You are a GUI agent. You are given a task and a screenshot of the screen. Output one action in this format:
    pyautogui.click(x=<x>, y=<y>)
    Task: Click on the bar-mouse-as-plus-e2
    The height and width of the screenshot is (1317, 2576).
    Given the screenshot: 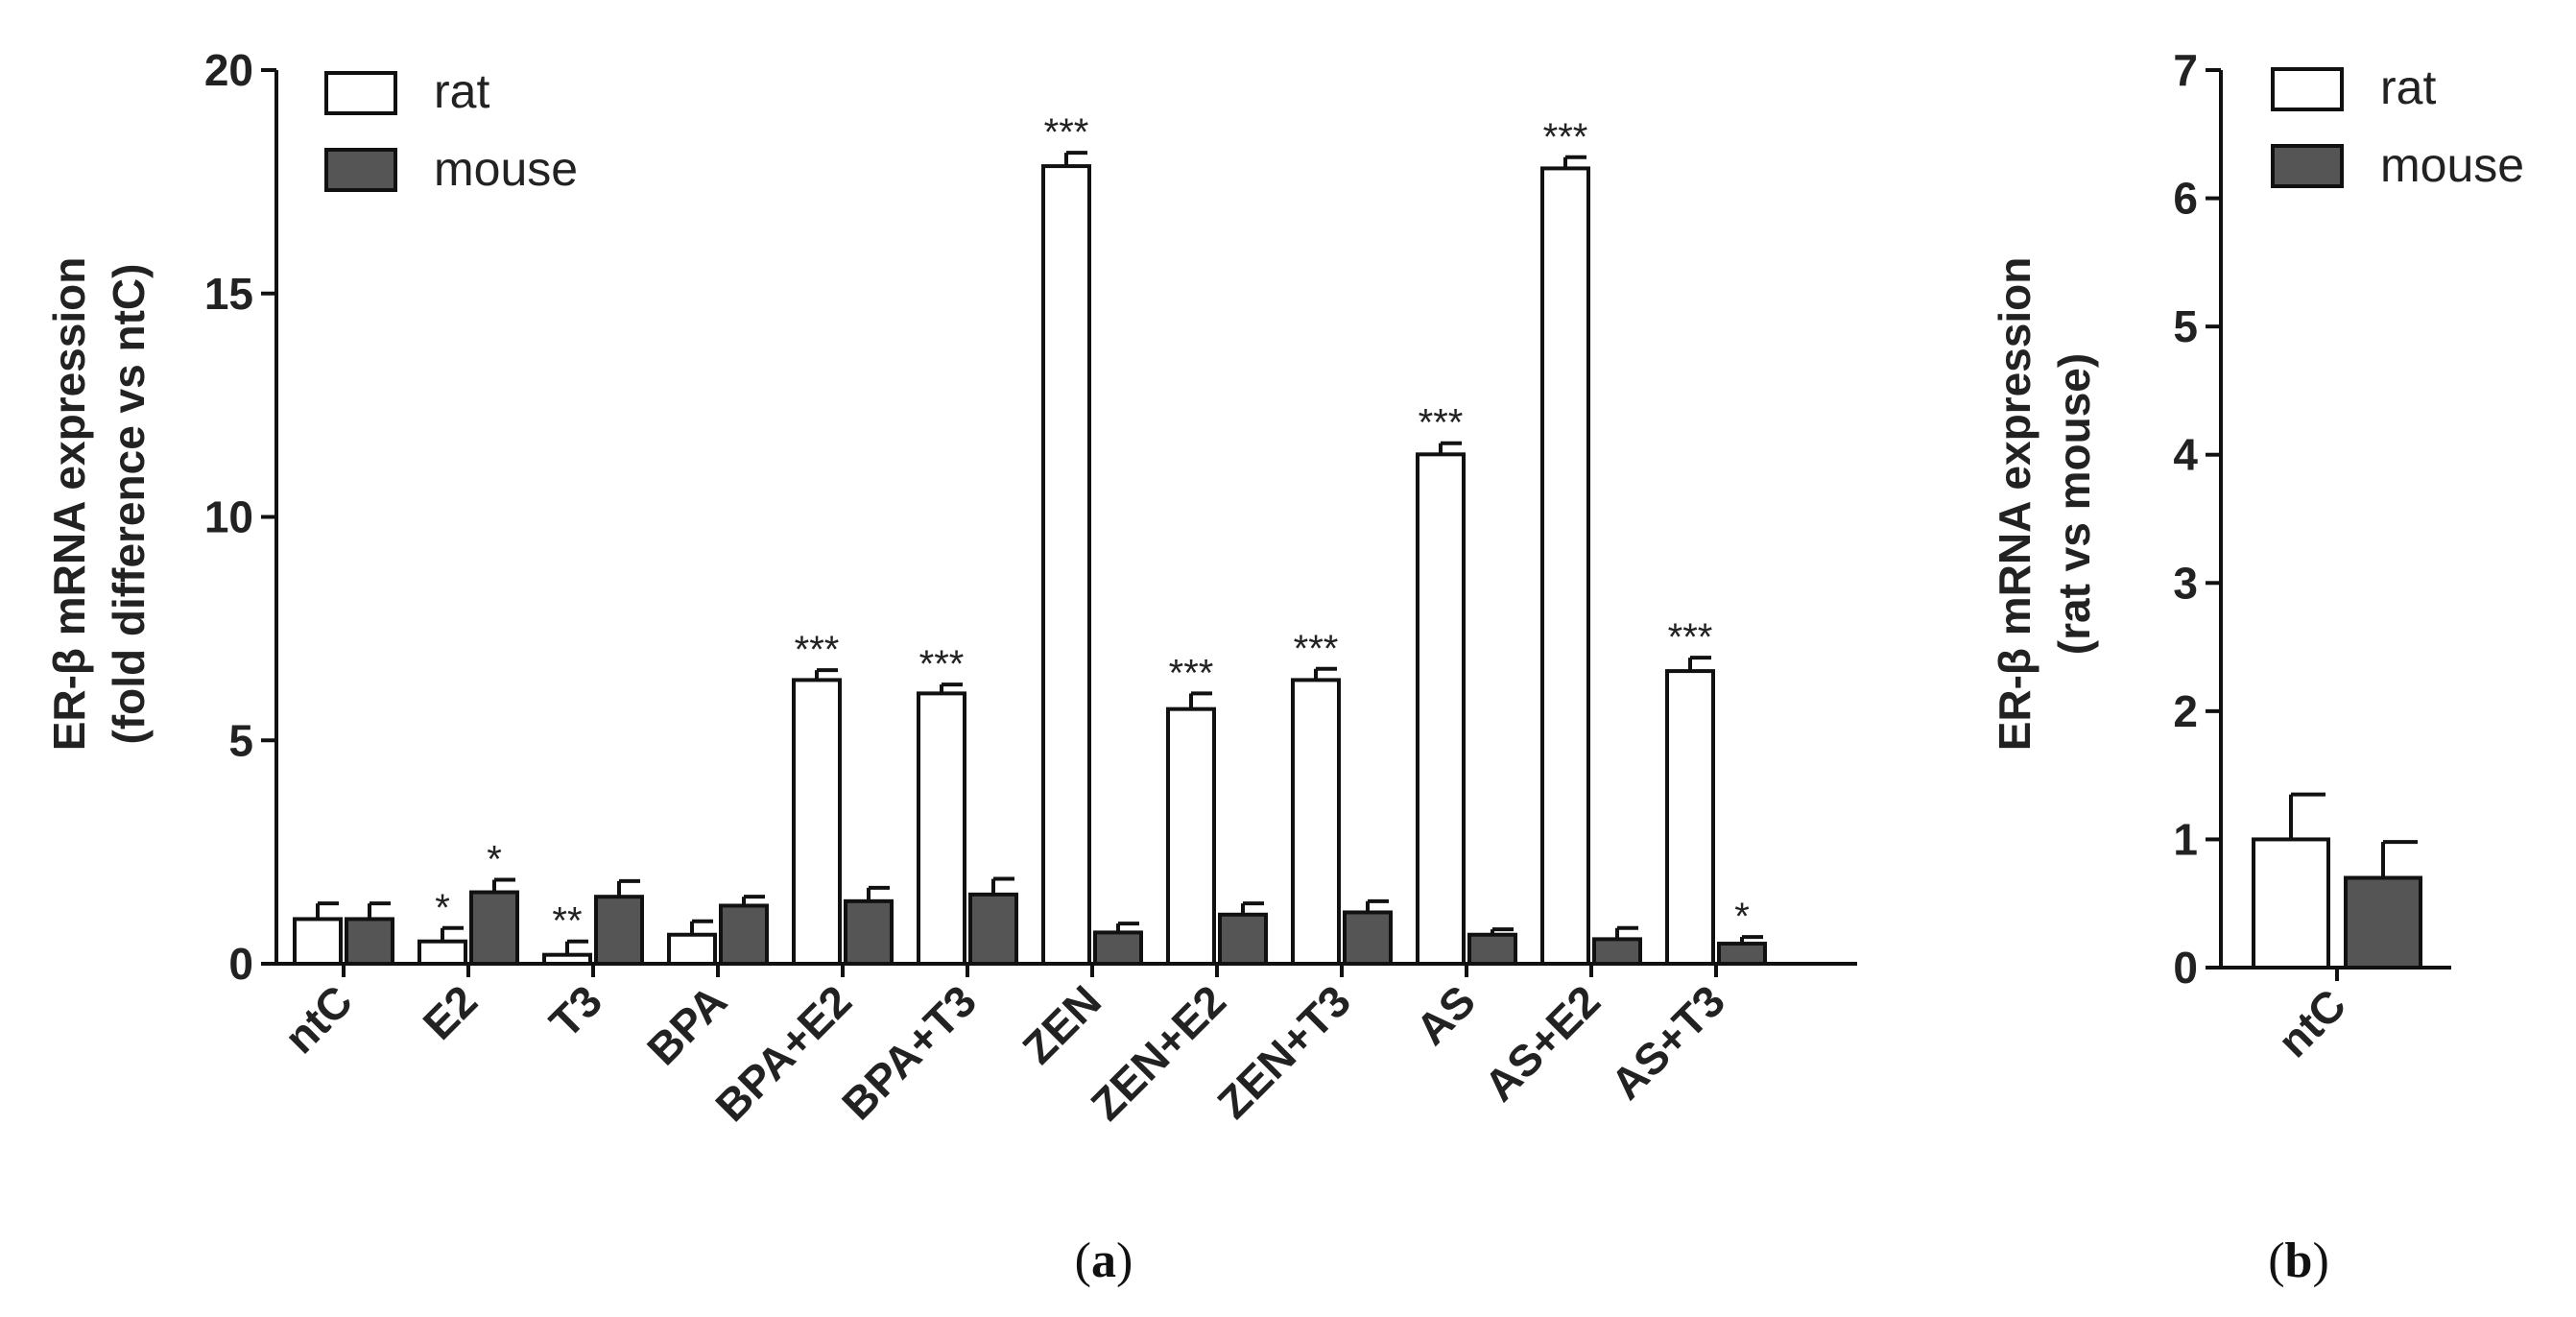 What is the action you would take?
    pyautogui.click(x=1617, y=952)
    